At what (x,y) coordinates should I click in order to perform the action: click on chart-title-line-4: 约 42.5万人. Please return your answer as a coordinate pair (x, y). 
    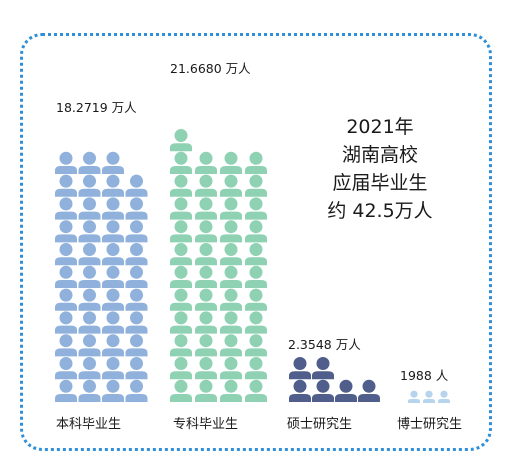
    Looking at the image, I should click on (379, 211).